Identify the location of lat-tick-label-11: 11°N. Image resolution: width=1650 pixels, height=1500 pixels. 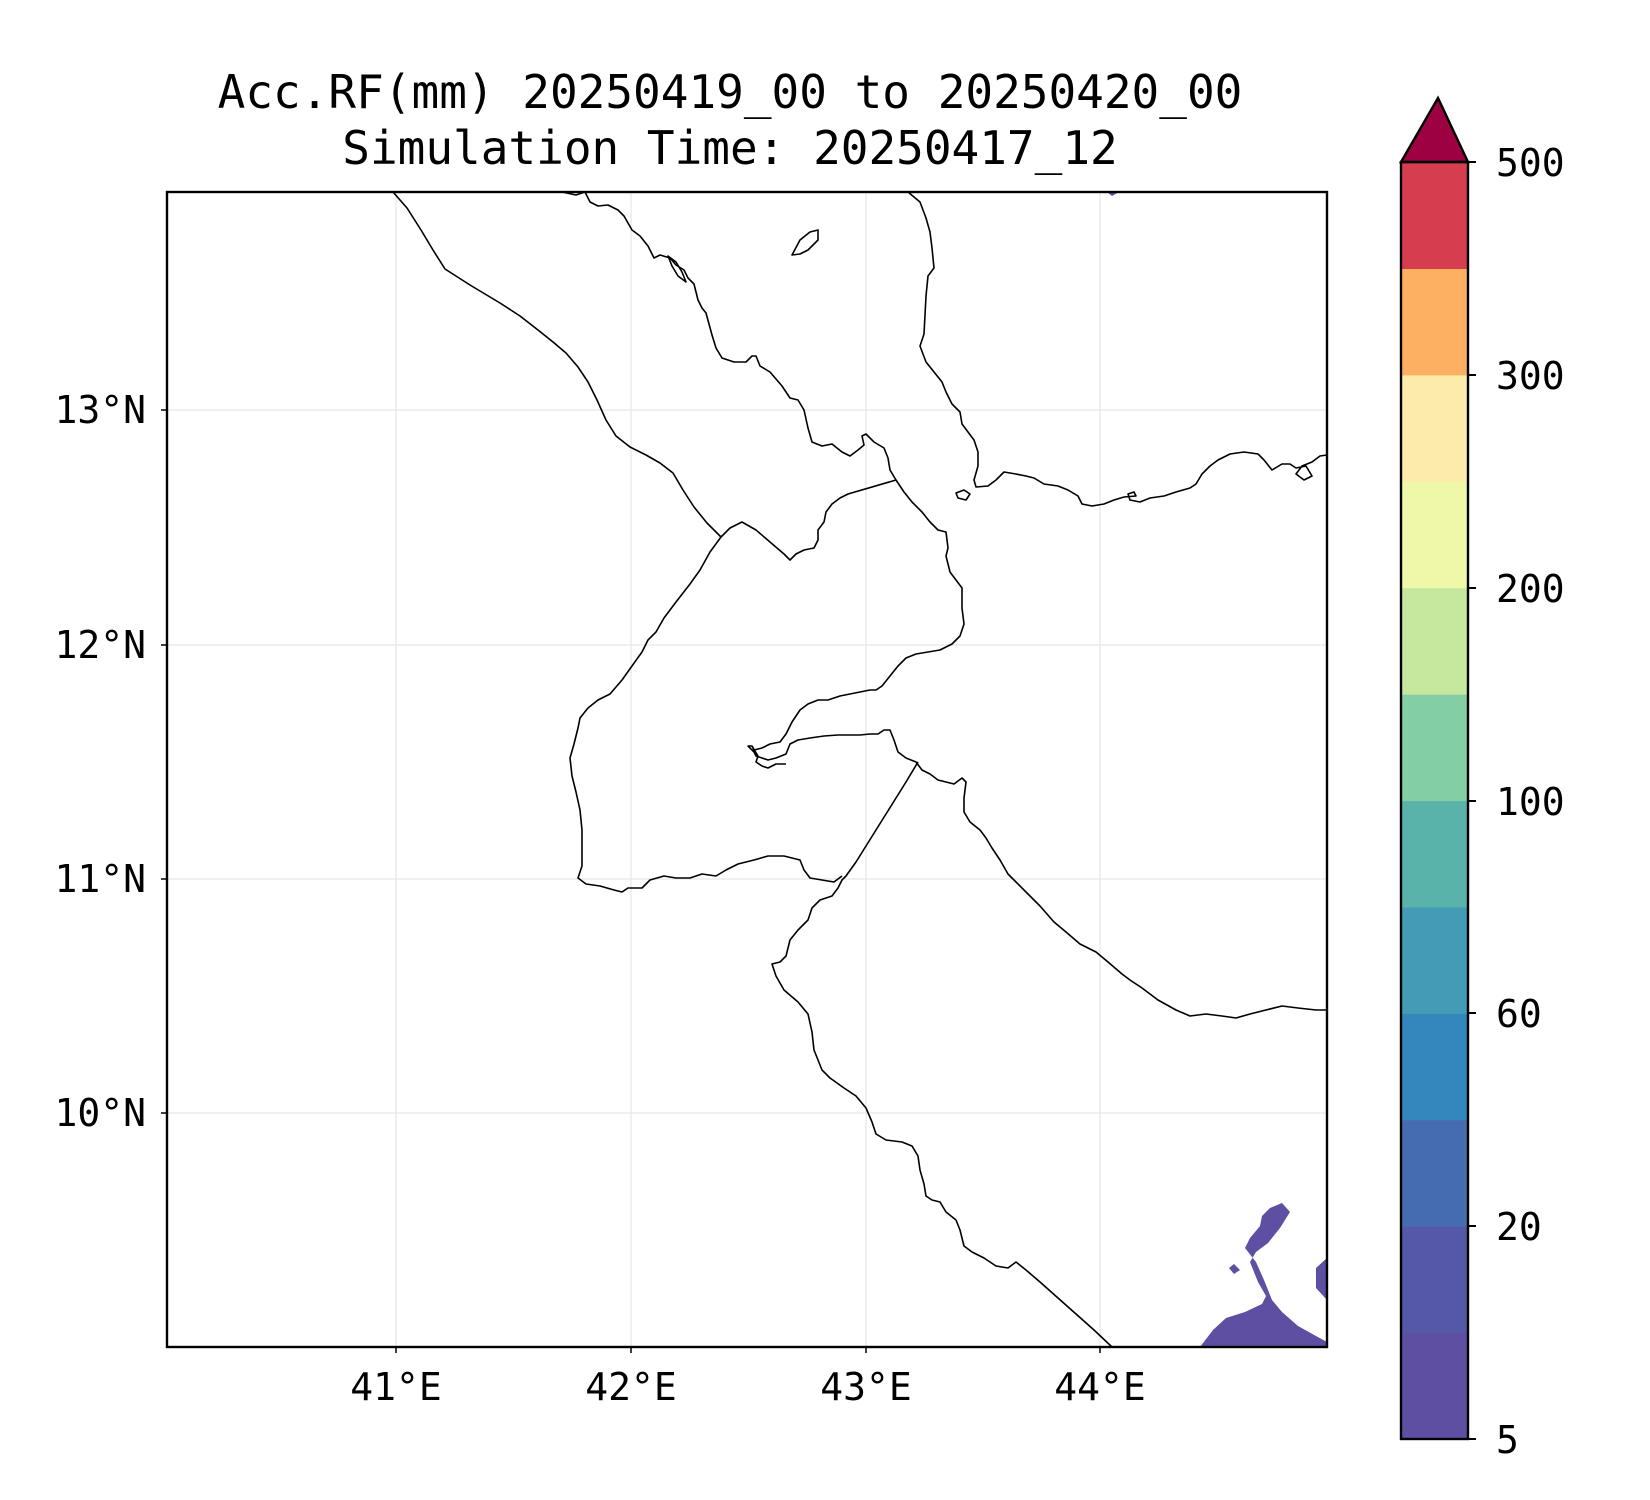
(100, 879).